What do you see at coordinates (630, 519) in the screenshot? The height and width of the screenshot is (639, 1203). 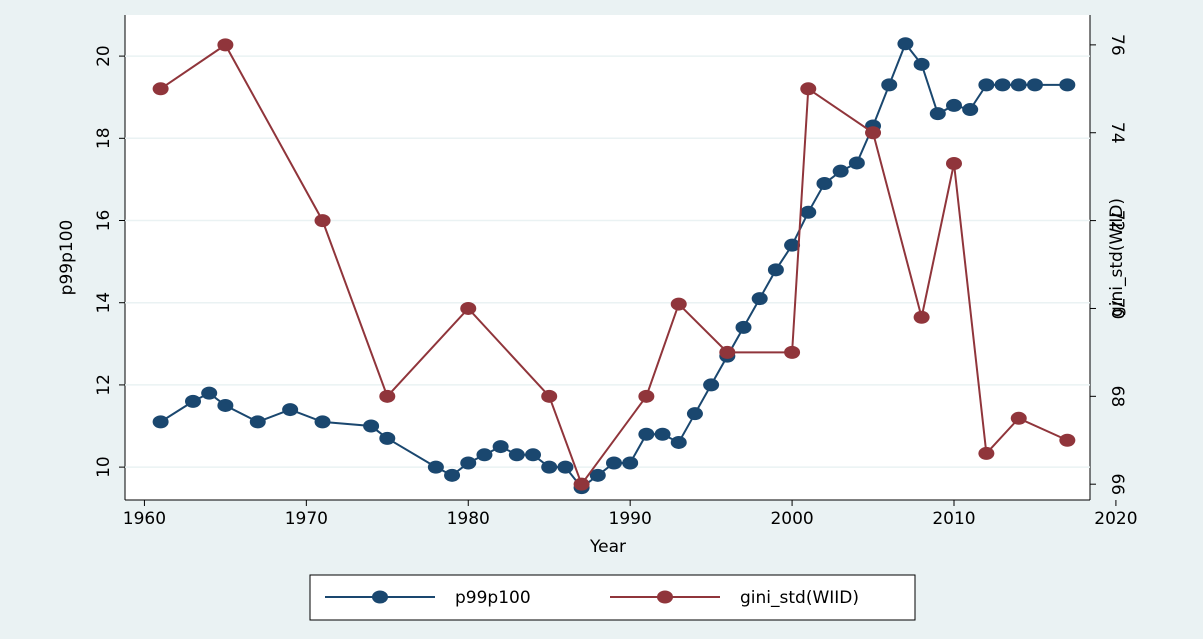 I see `x-tick-label: 1990` at bounding box center [630, 519].